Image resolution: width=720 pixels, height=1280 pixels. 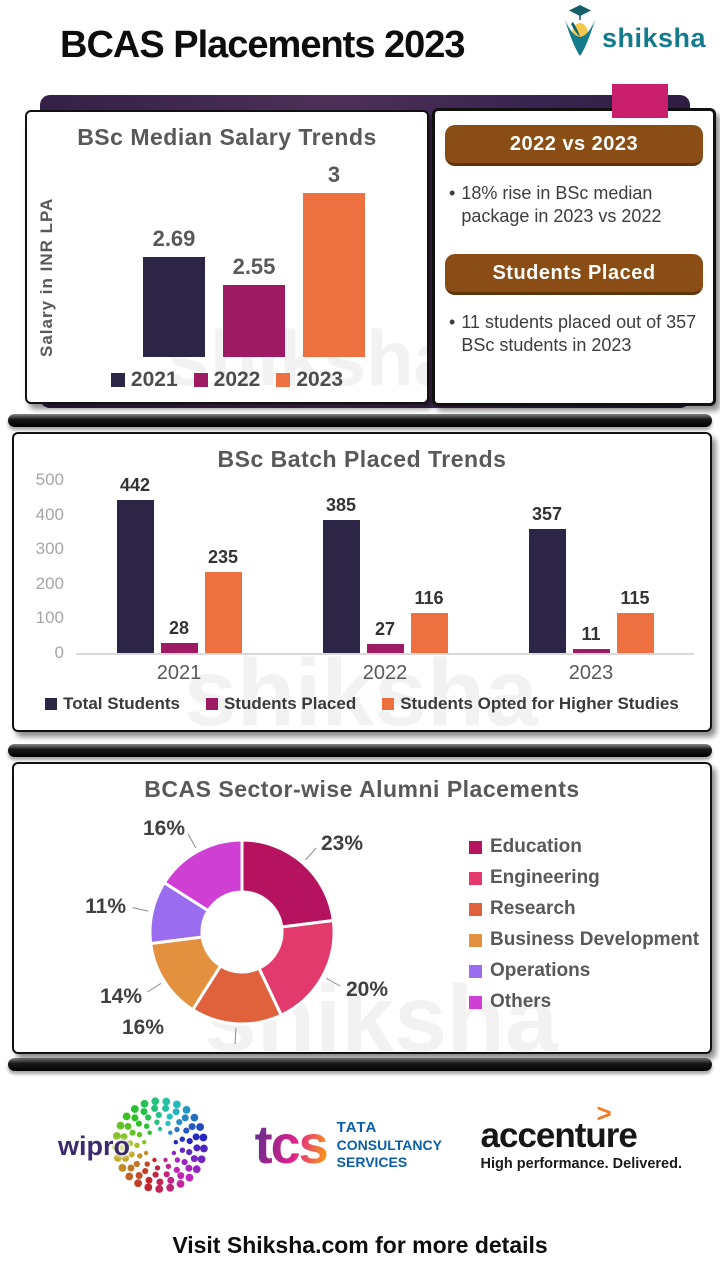 I want to click on salary-bar-chart: 2.69 2.55 3, so click(x=254, y=259).